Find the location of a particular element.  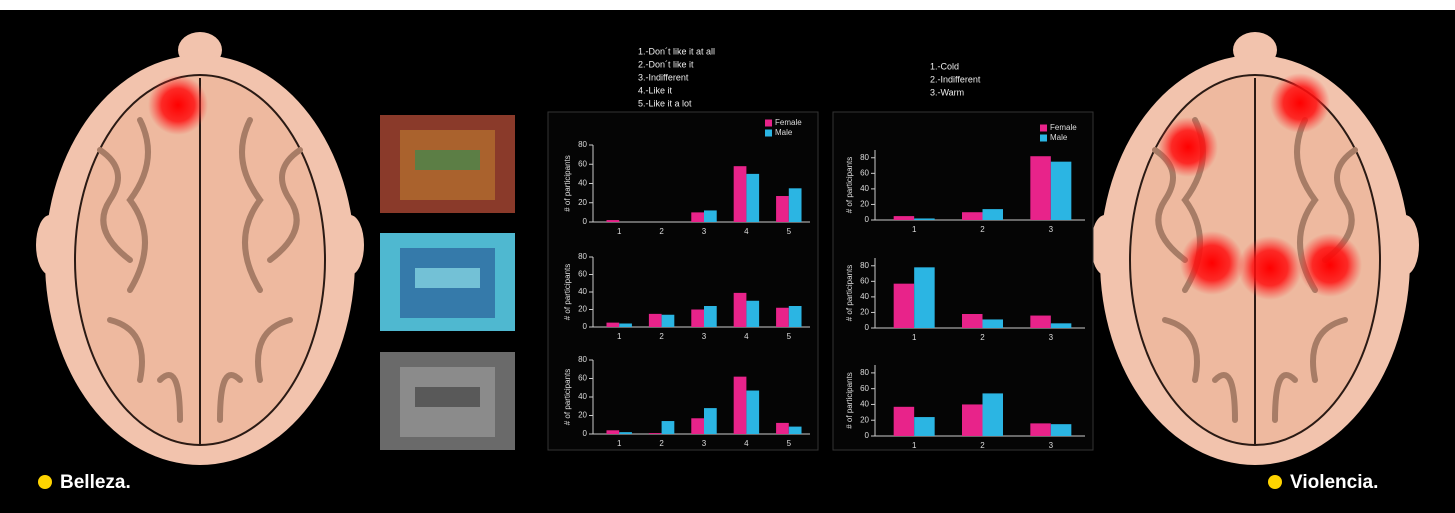

scale-note: 2.-Don´t like it is located at coordinates (666, 64).